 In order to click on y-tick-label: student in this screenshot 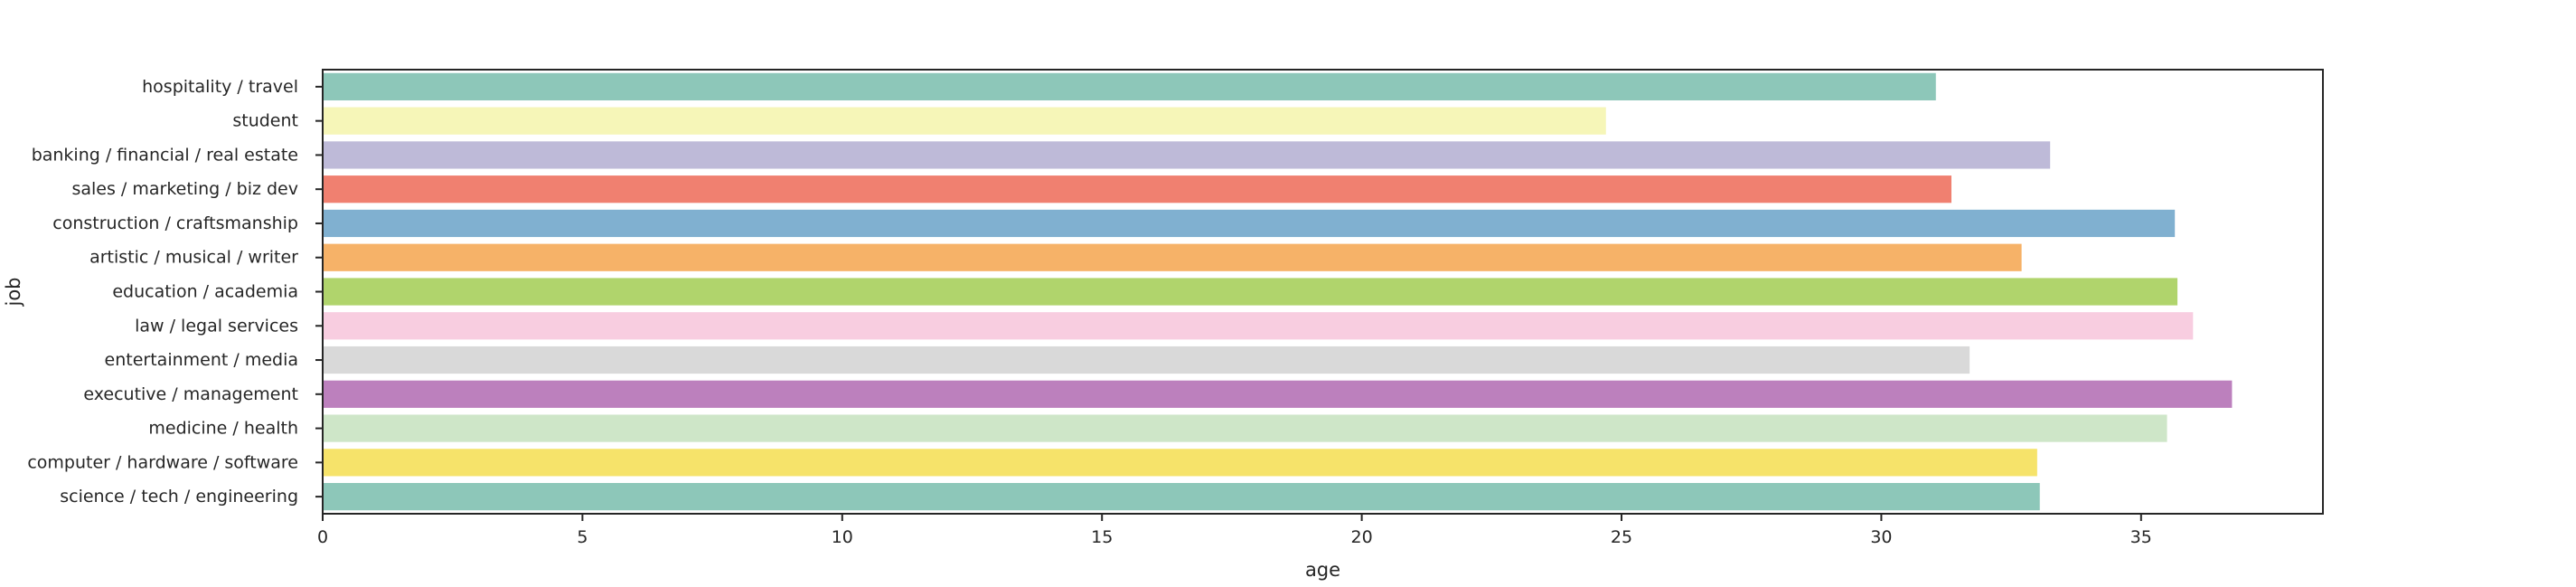, I will do `click(265, 121)`.